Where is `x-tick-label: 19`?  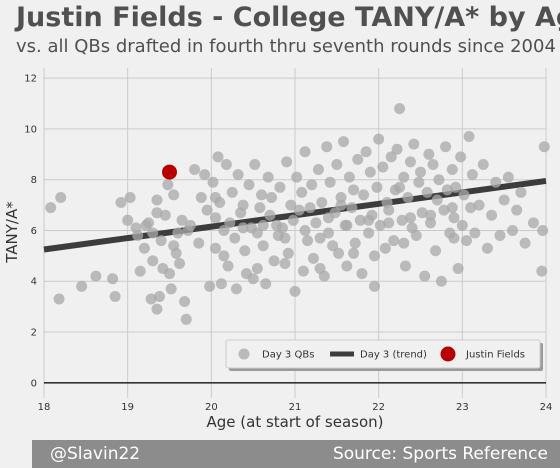
x-tick-label: 19 is located at coordinates (127, 407).